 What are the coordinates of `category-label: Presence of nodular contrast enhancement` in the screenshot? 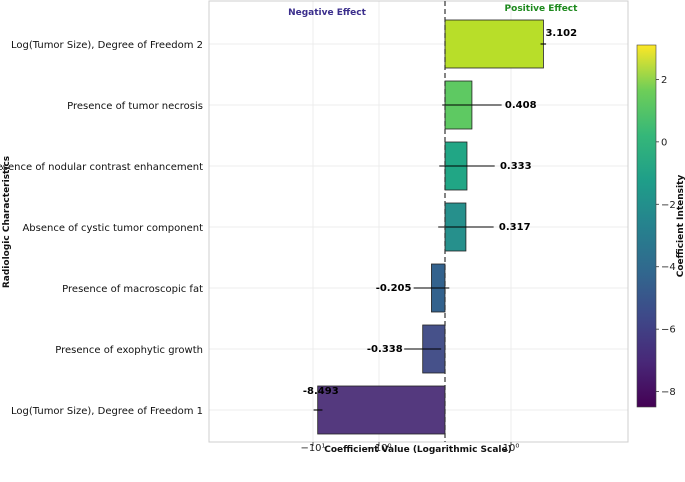 It's located at (101, 167).